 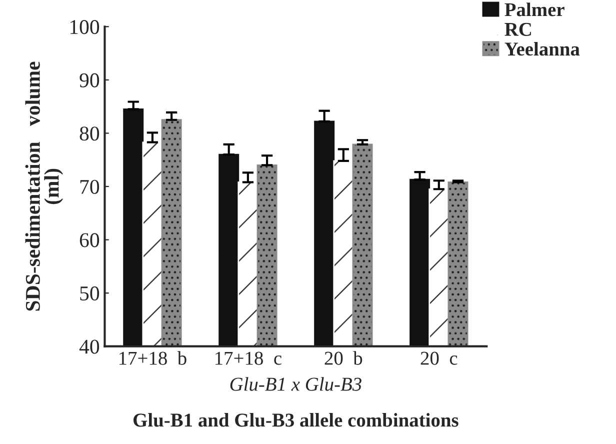 What do you see at coordinates (90, 187) in the screenshot?
I see `y-tick-label: 70` at bounding box center [90, 187].